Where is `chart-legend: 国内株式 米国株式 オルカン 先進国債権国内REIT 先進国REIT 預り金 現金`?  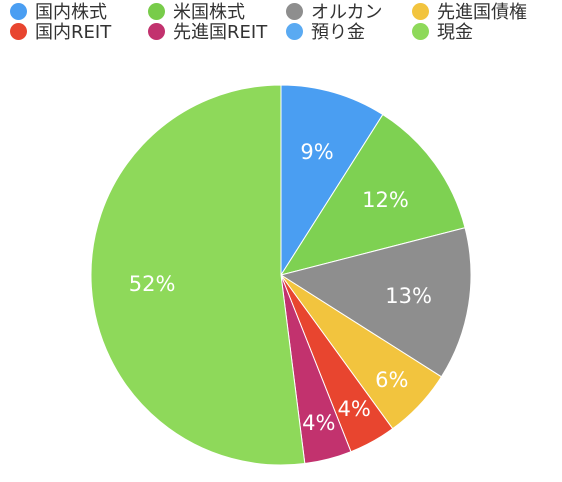
chart-legend: 国内株式 米国株式 オルカン 先進国債権国内REIT 先進国REIT 預り金 現金 is located at coordinates (286, 22).